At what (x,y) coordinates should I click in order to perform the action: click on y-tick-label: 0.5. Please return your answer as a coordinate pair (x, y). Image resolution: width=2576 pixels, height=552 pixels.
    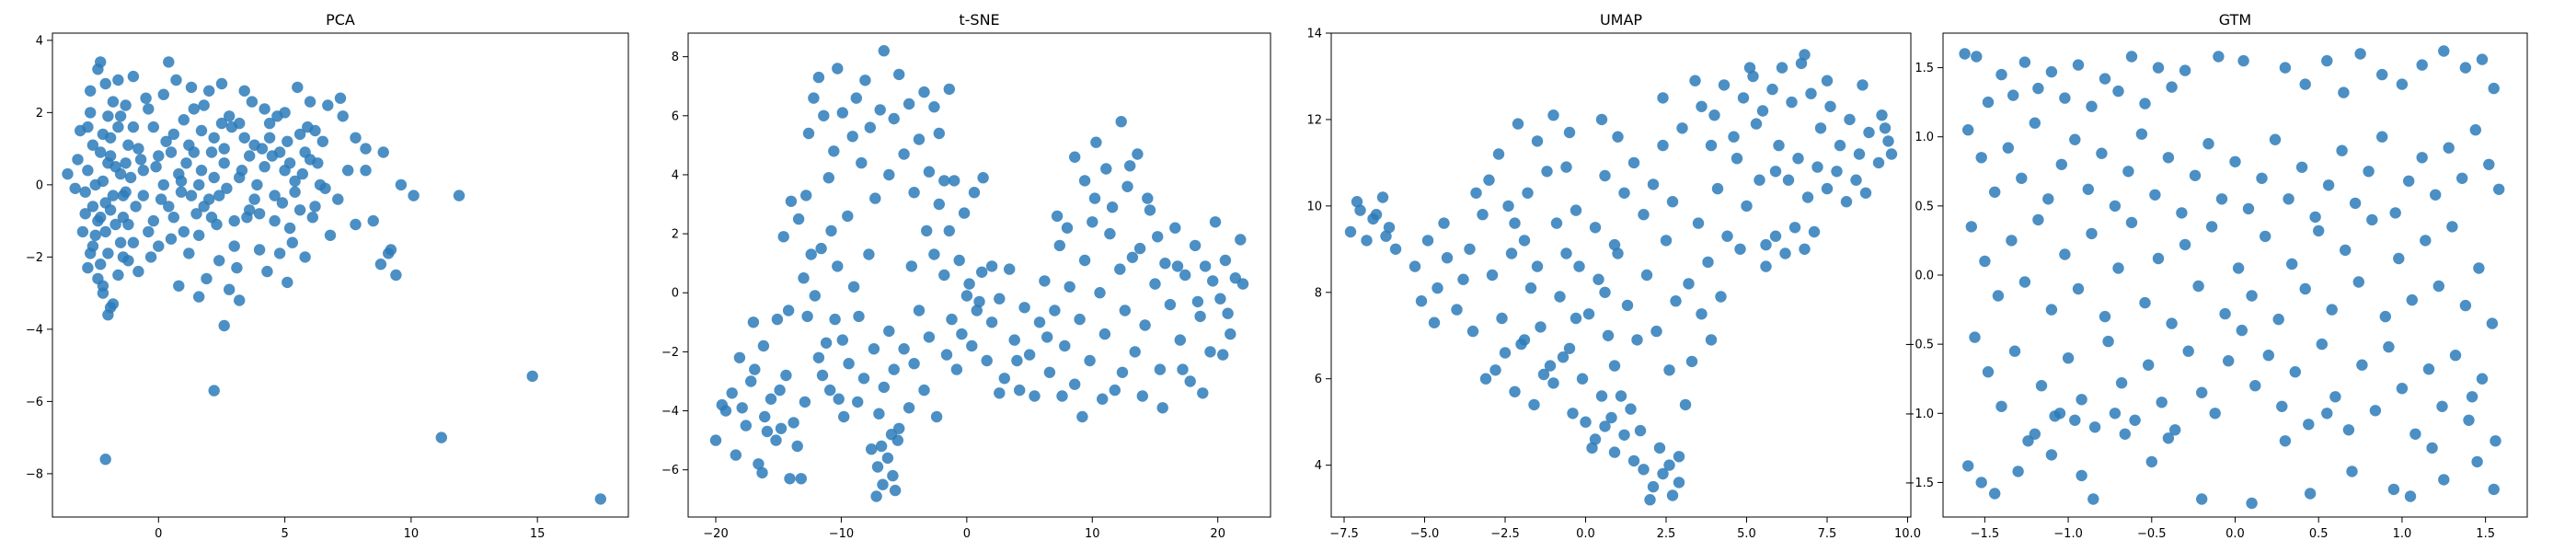
    Looking at the image, I should click on (1924, 206).